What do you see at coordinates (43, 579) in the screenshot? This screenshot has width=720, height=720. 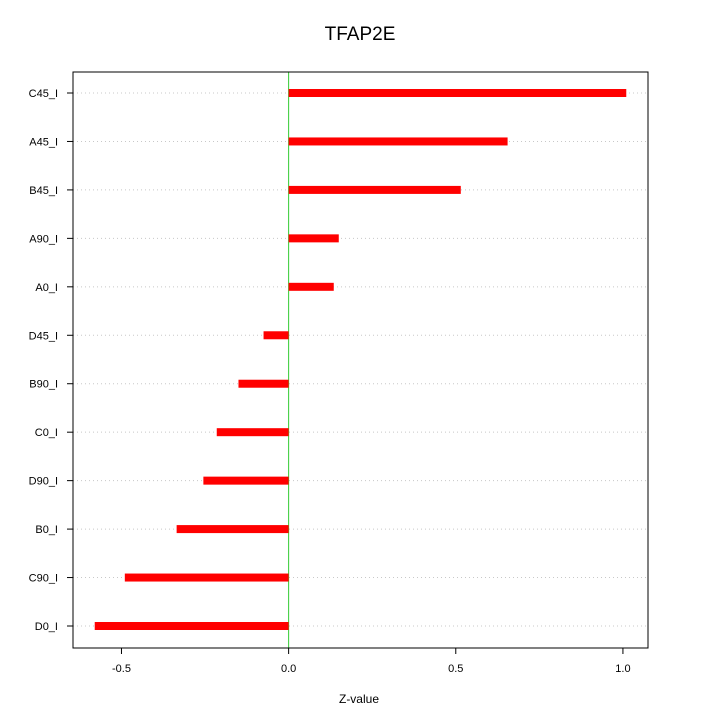 I see `y-tick-label: C90_I` at bounding box center [43, 579].